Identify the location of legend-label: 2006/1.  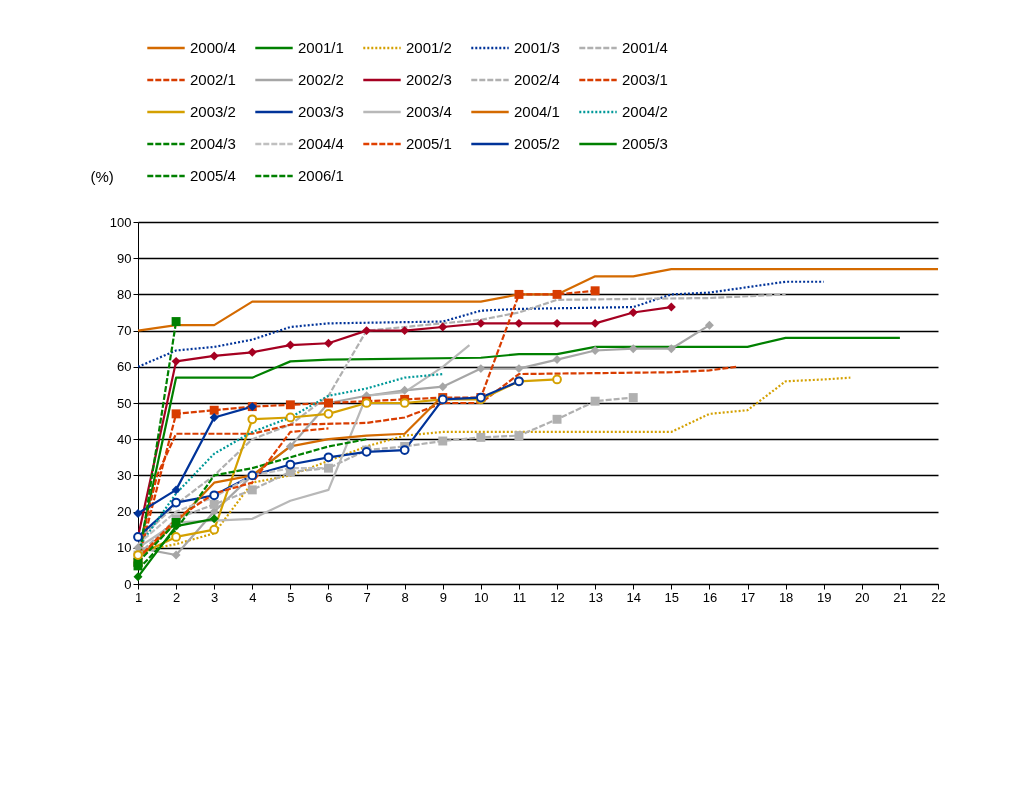
(321, 175).